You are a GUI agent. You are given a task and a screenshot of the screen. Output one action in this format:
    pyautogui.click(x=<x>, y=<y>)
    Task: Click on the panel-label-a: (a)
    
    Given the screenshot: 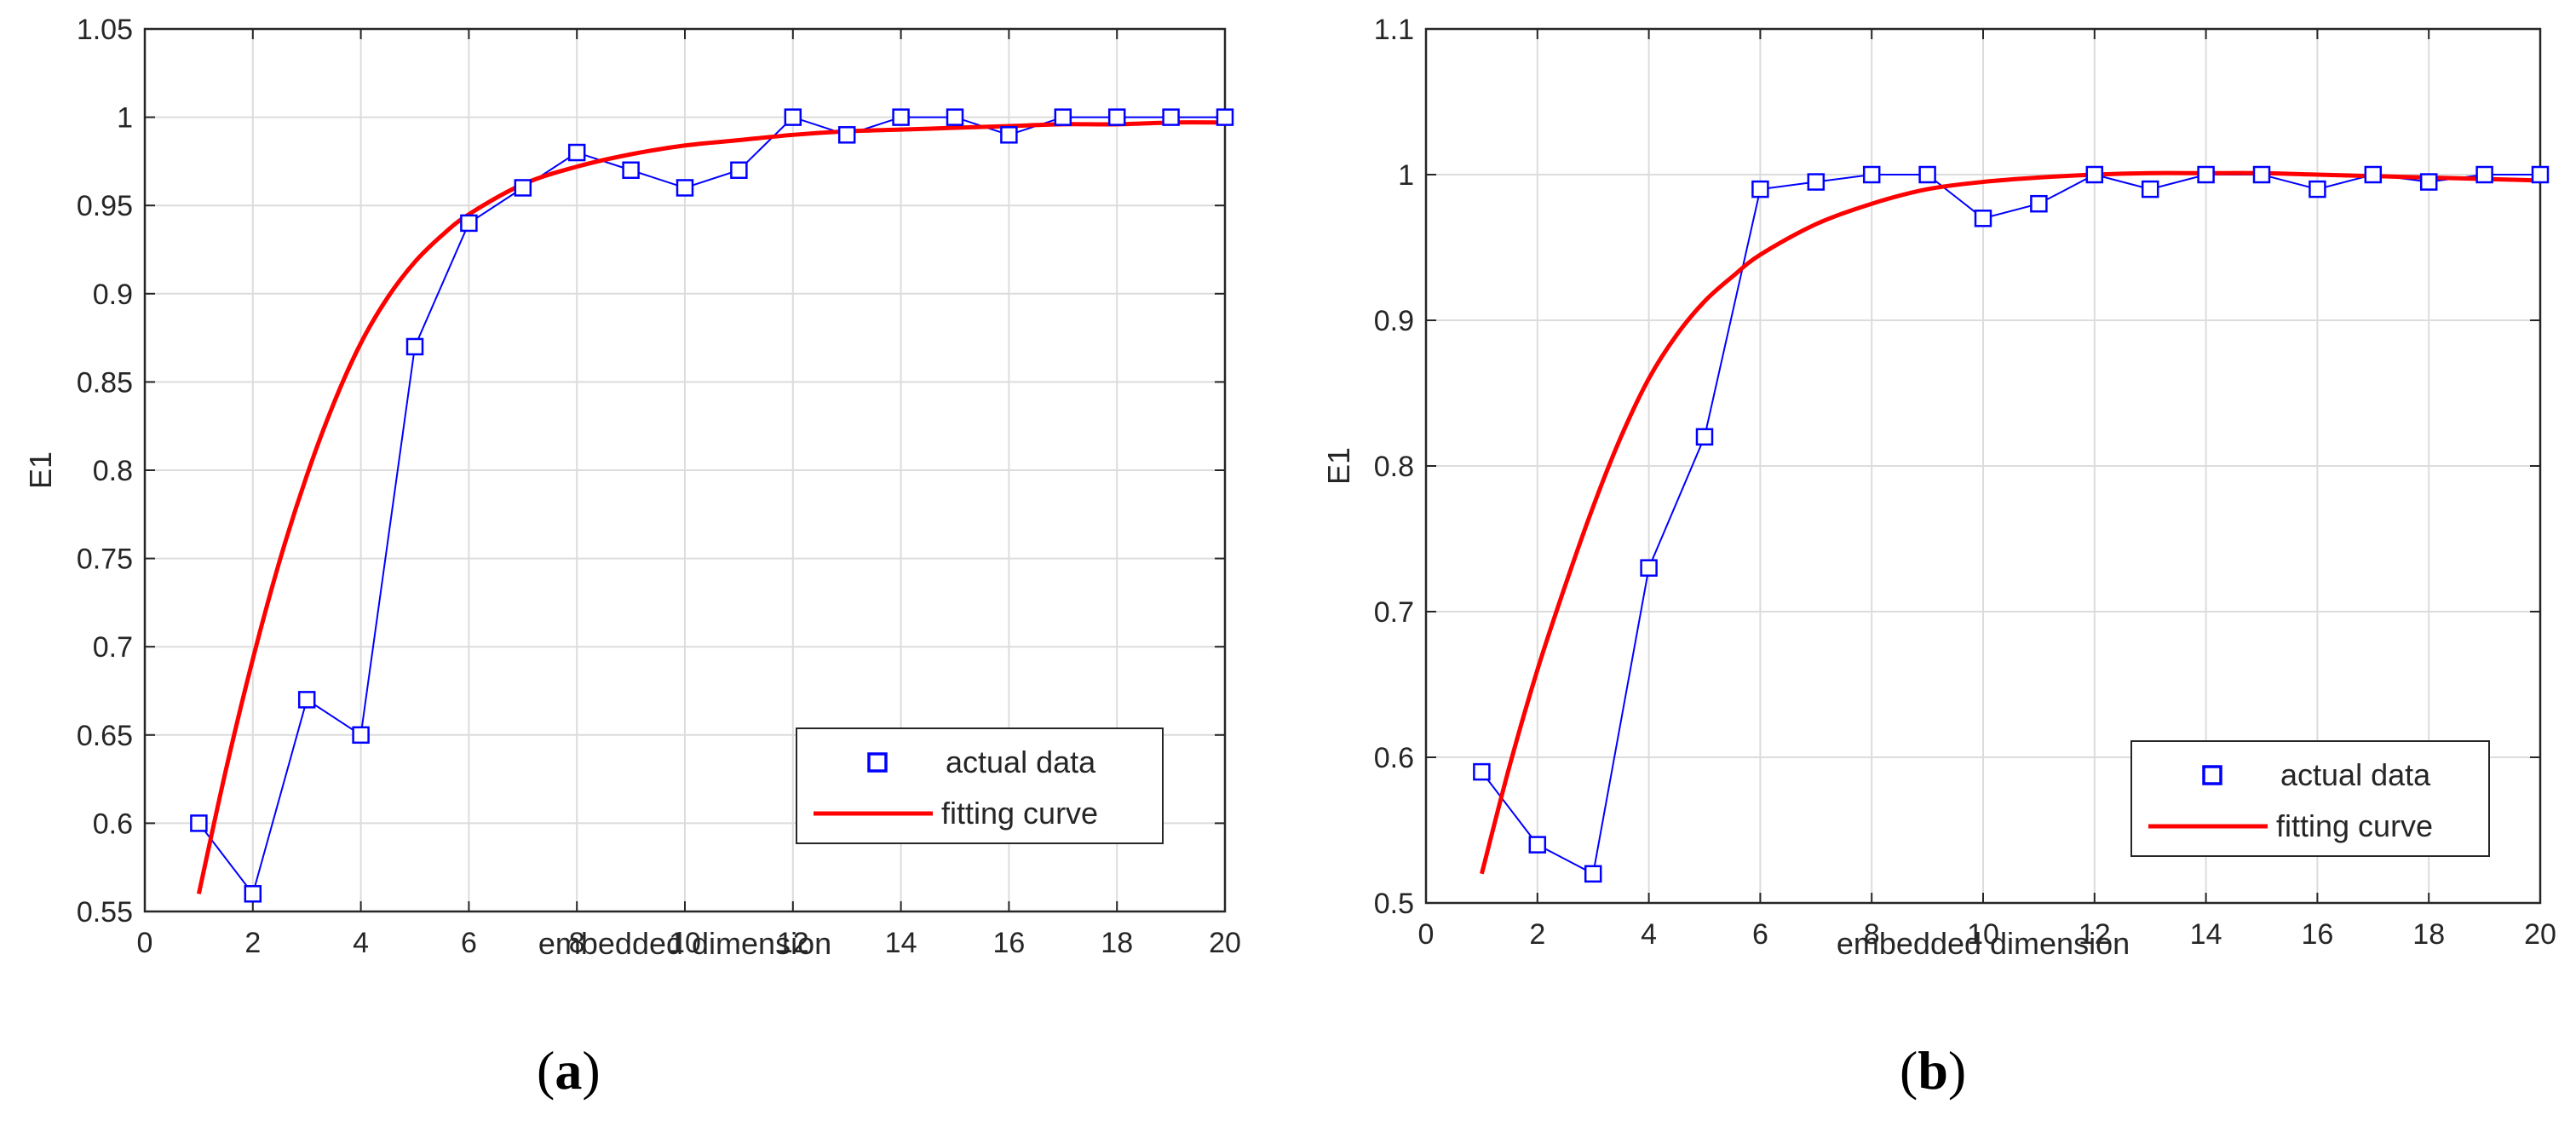 What is the action you would take?
    pyautogui.click(x=569, y=1071)
    